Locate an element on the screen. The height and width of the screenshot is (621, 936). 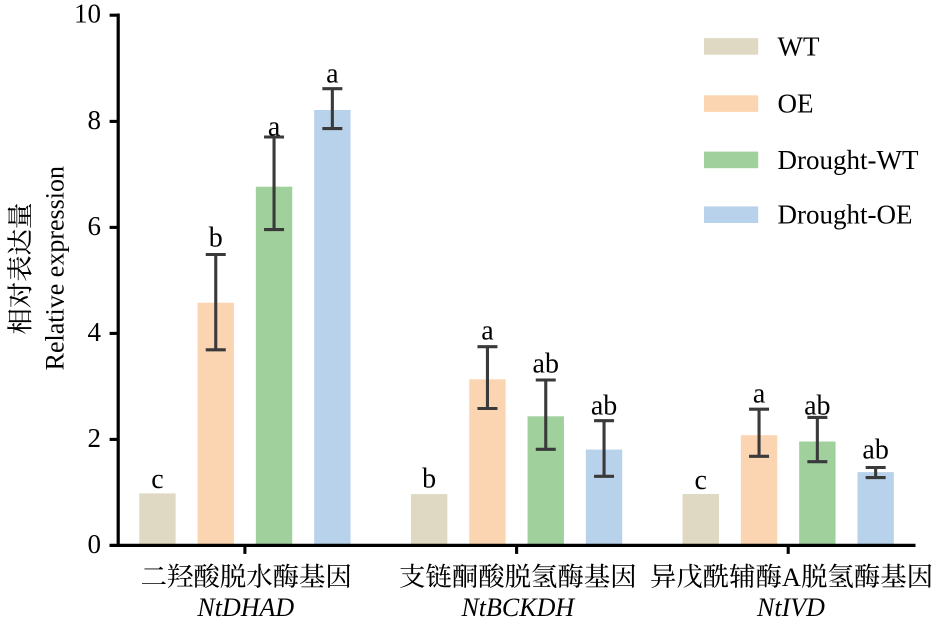
svg-text: WT is located at coordinates (799, 46).